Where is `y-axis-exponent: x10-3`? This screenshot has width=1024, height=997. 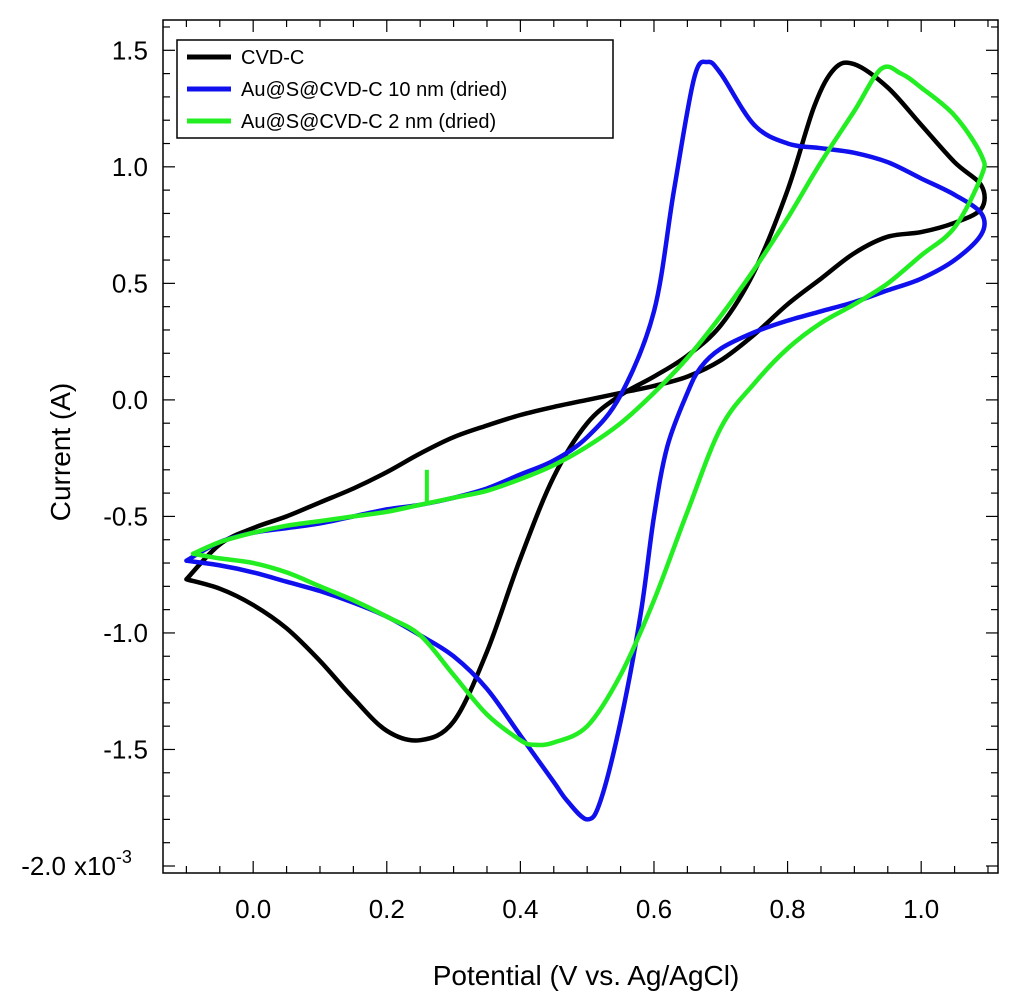 y-axis-exponent: x10-3 is located at coordinates (103, 864).